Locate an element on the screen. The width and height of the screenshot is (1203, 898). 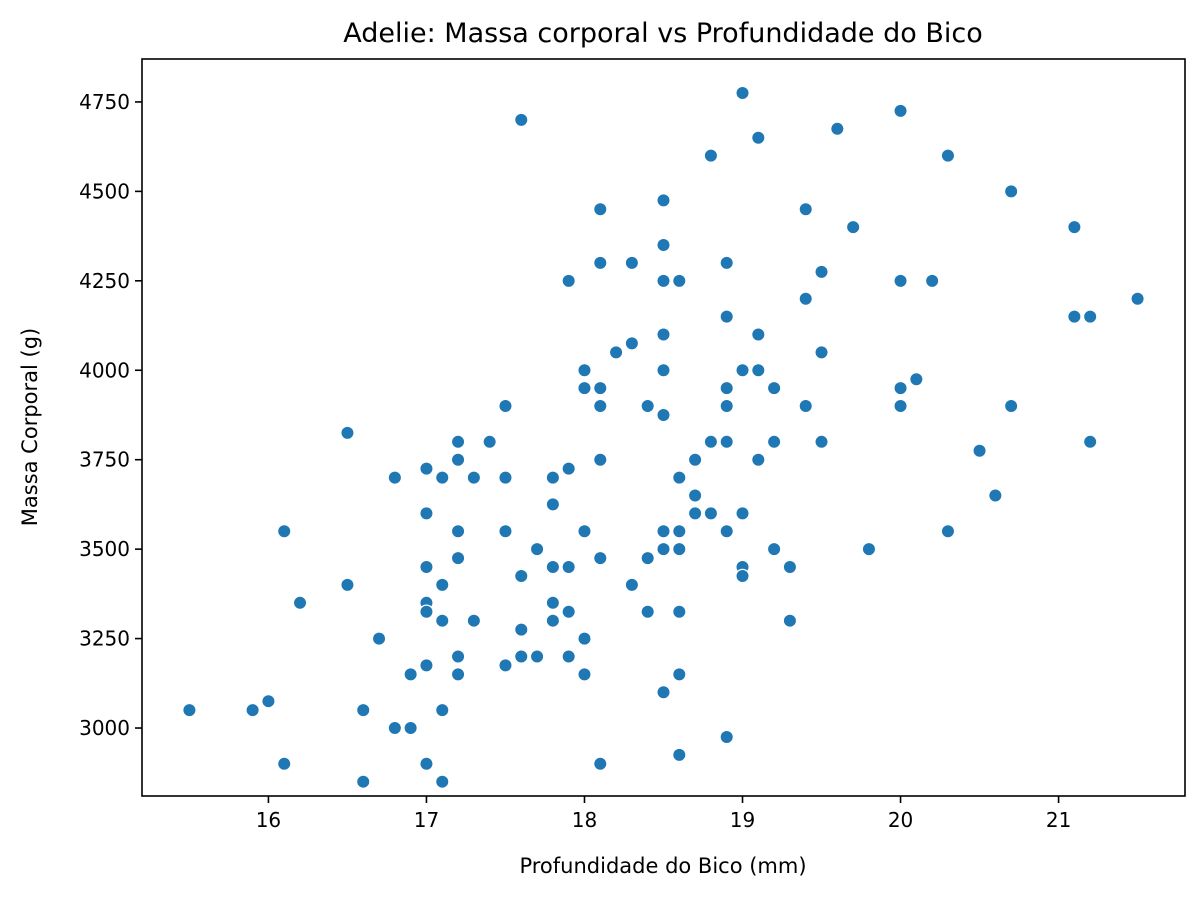
y-tick-label: 4250 is located at coordinates (104, 281).